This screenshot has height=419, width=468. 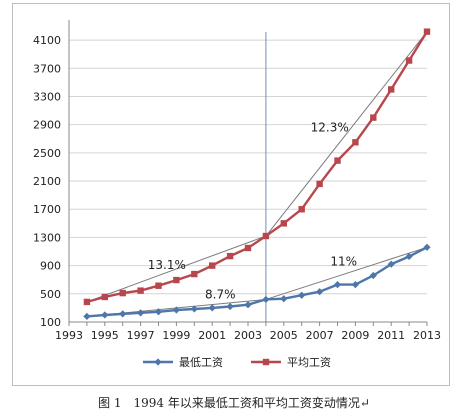 What do you see at coordinates (47, 125) in the screenshot?
I see `y-tick-label: 2900` at bounding box center [47, 125].